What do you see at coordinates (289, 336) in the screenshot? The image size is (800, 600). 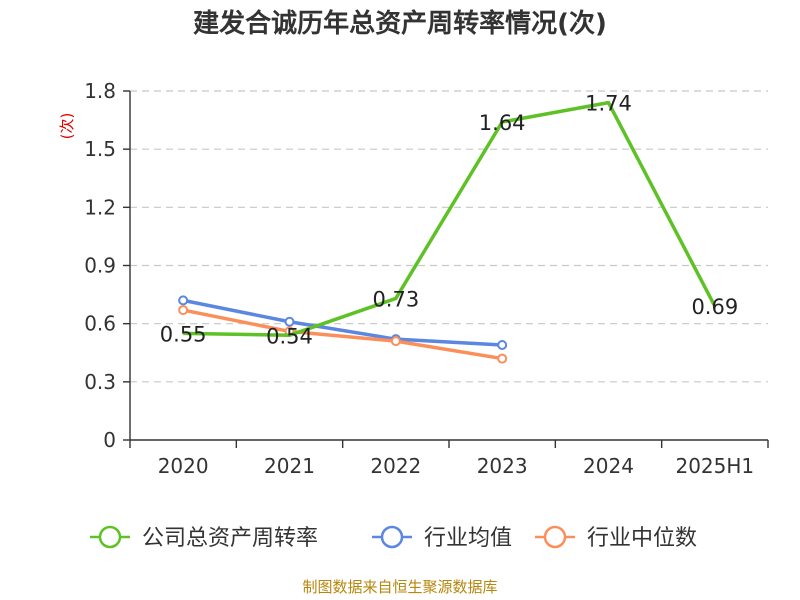 I see `data-label: 0.54` at bounding box center [289, 336].